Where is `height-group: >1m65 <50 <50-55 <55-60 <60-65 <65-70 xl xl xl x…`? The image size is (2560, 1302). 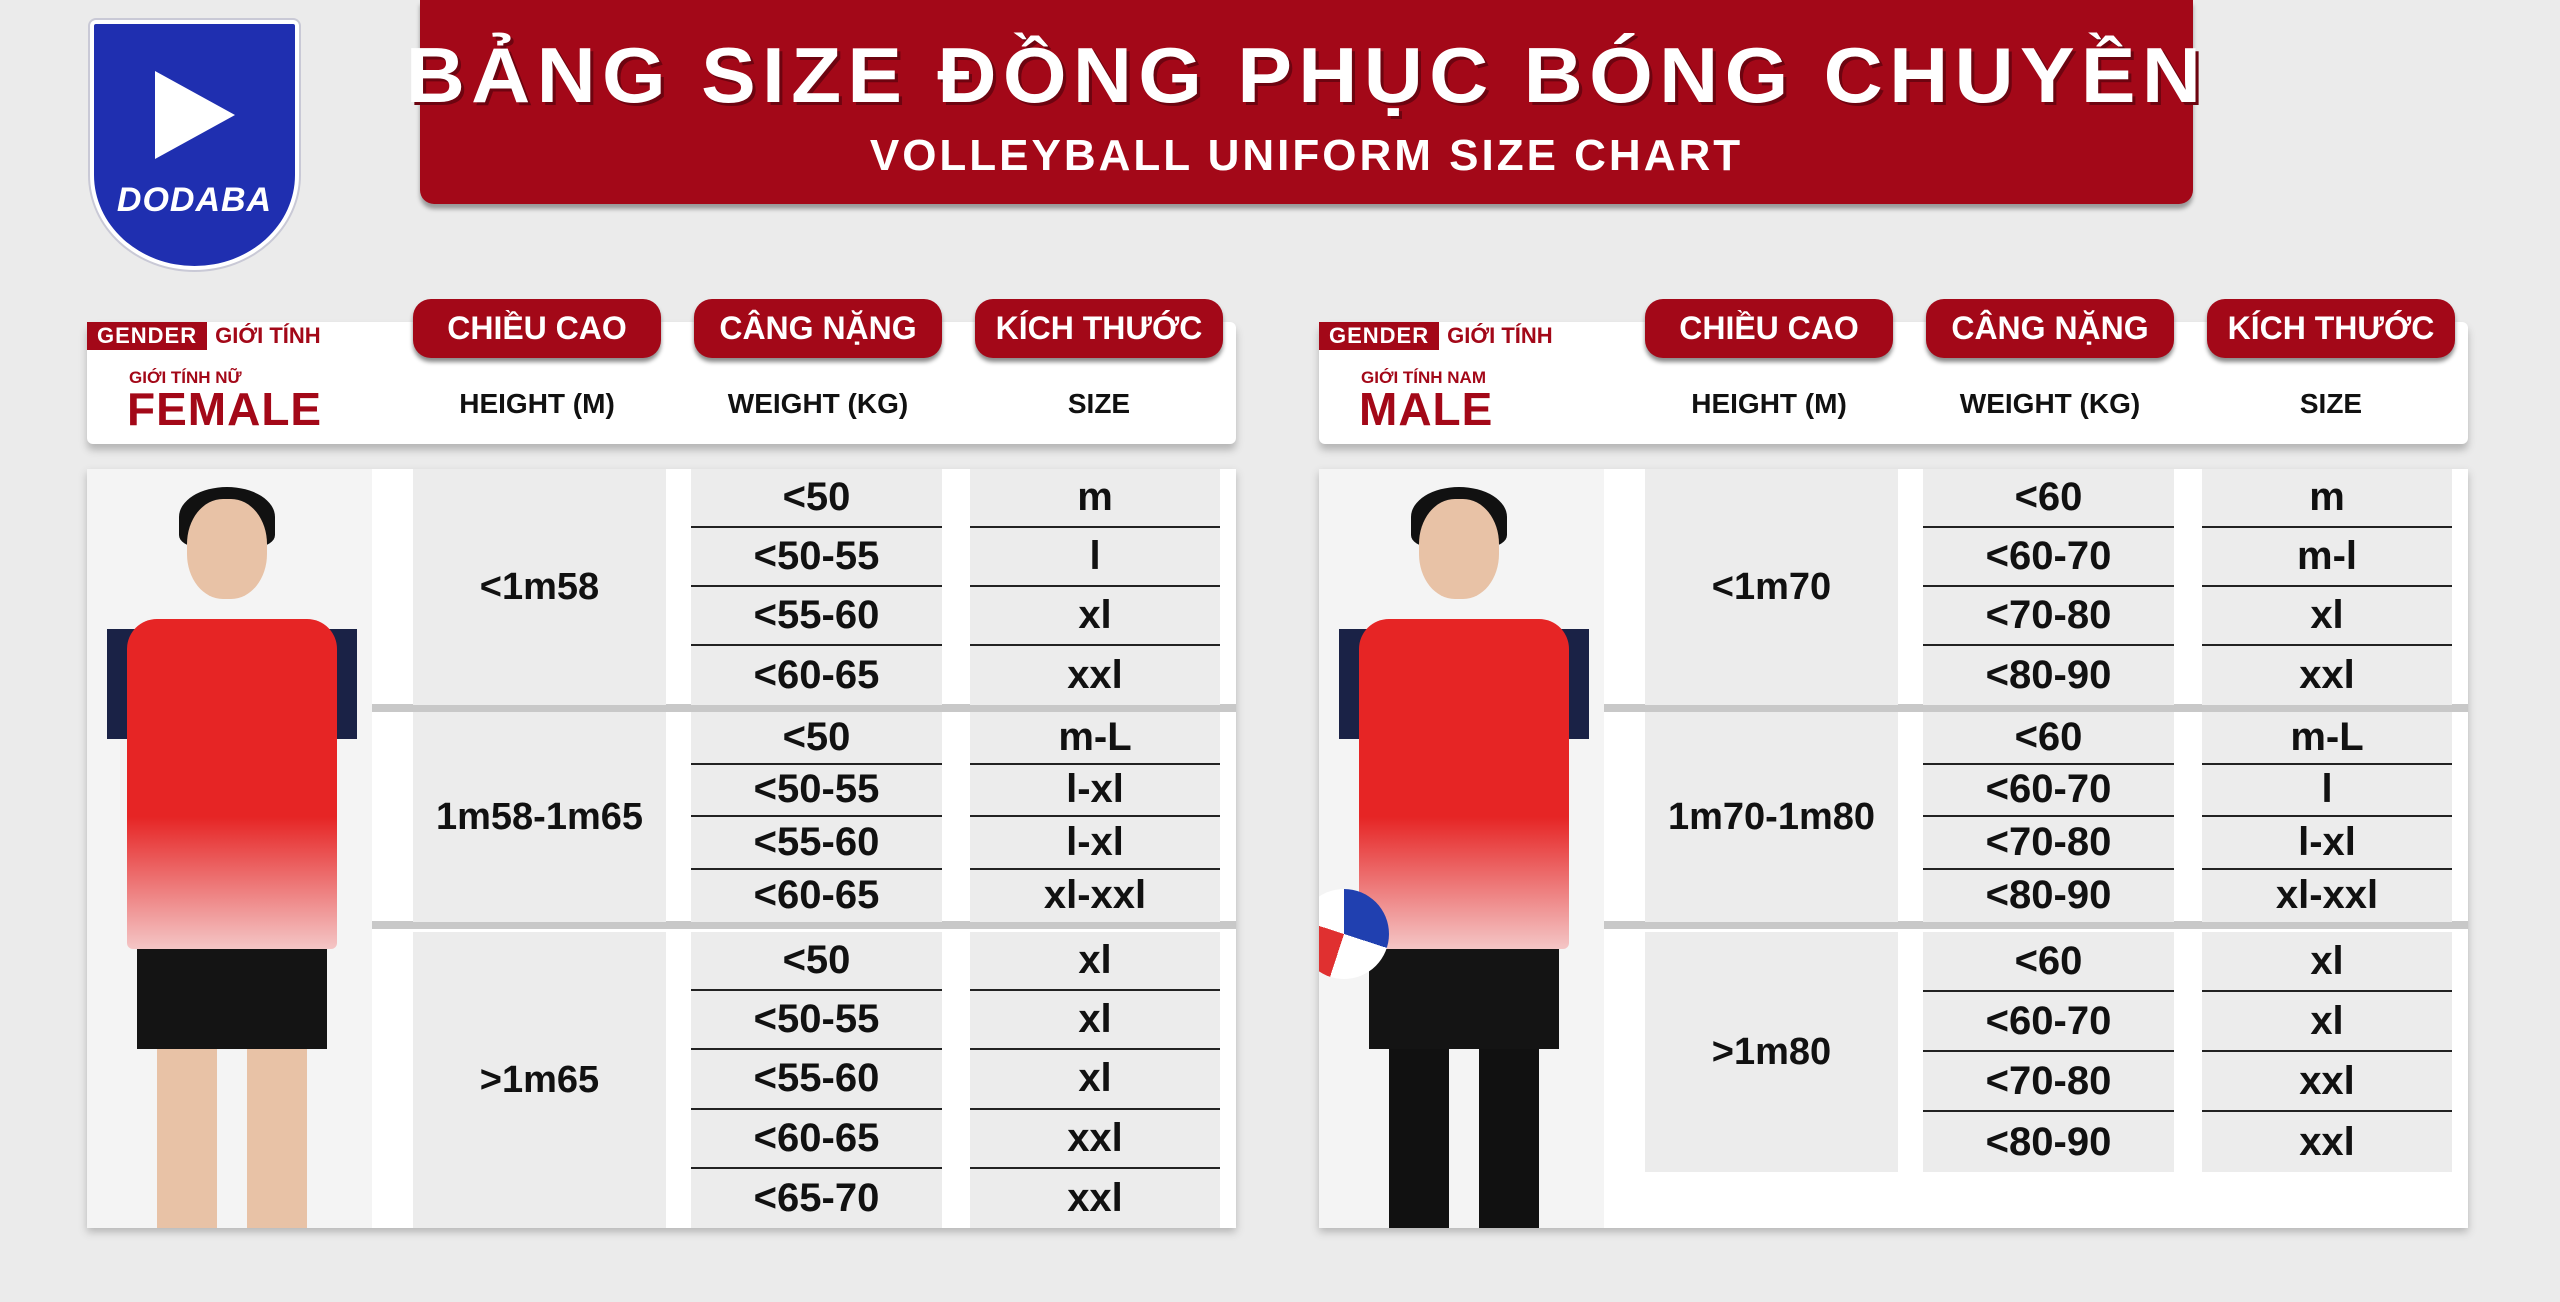
height-group: >1m65 <50 <50-55 <55-60 <60-65 <65-70 xl xl xl x… is located at coordinates (804, 1080).